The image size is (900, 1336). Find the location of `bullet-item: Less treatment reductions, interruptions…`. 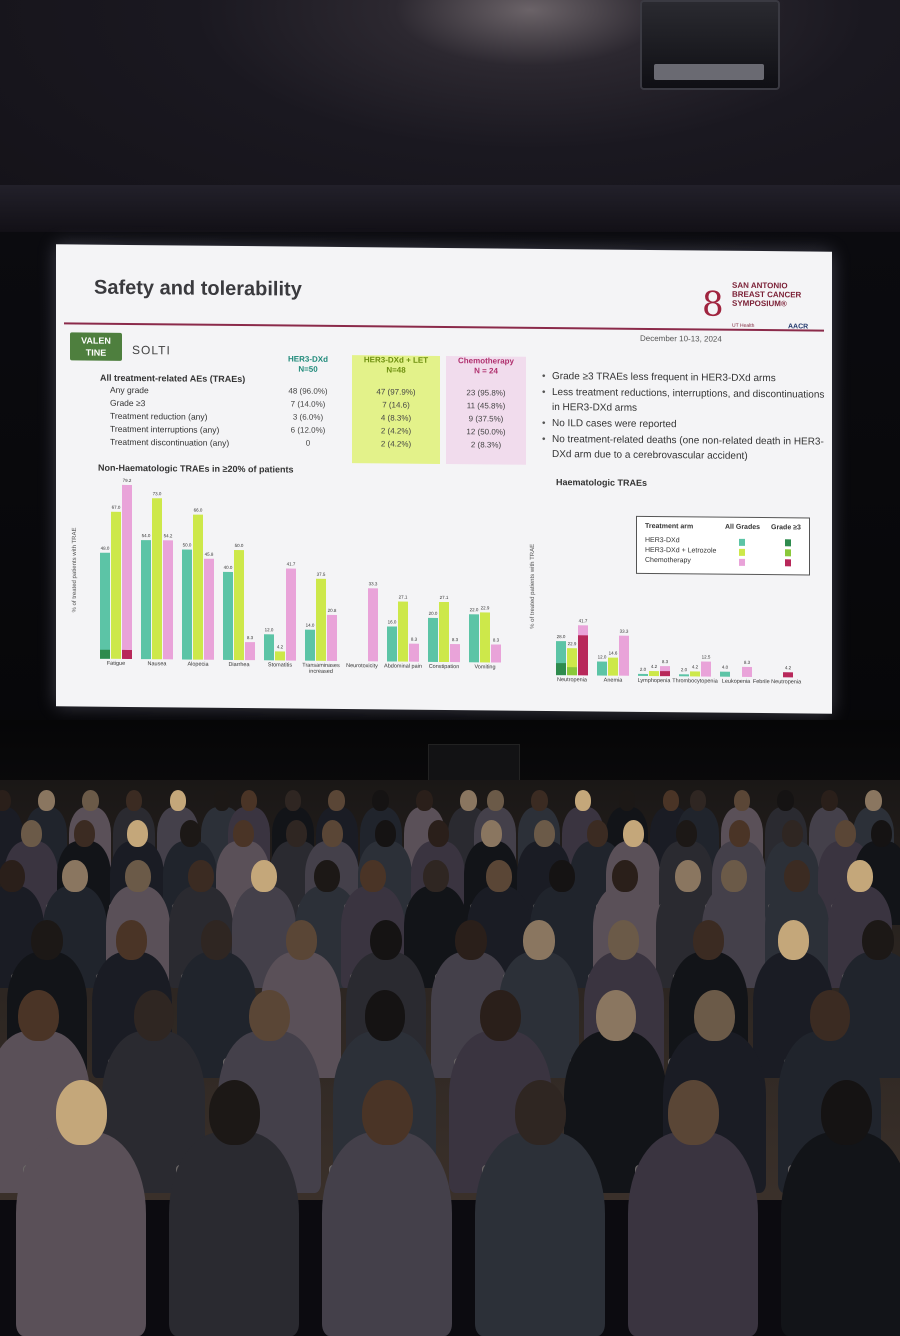

bullet-item: Less treatment reductions, interruptions… is located at coordinates (684, 401).